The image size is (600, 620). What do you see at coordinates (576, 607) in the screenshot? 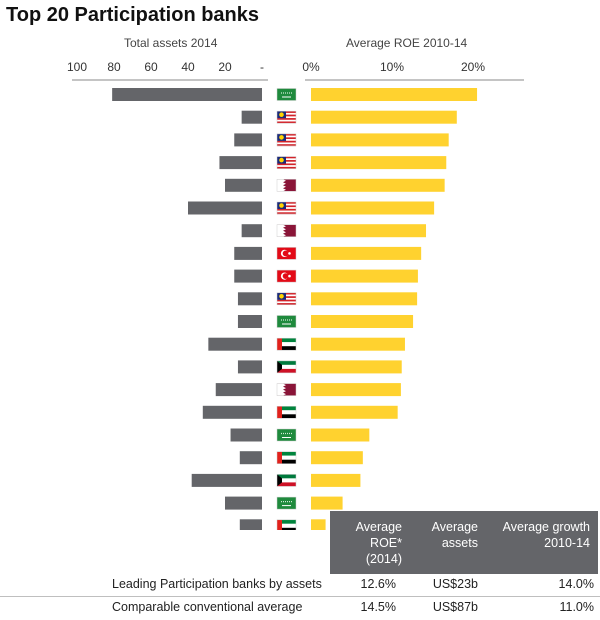
I see `row-growth: 11.0%` at bounding box center [576, 607].